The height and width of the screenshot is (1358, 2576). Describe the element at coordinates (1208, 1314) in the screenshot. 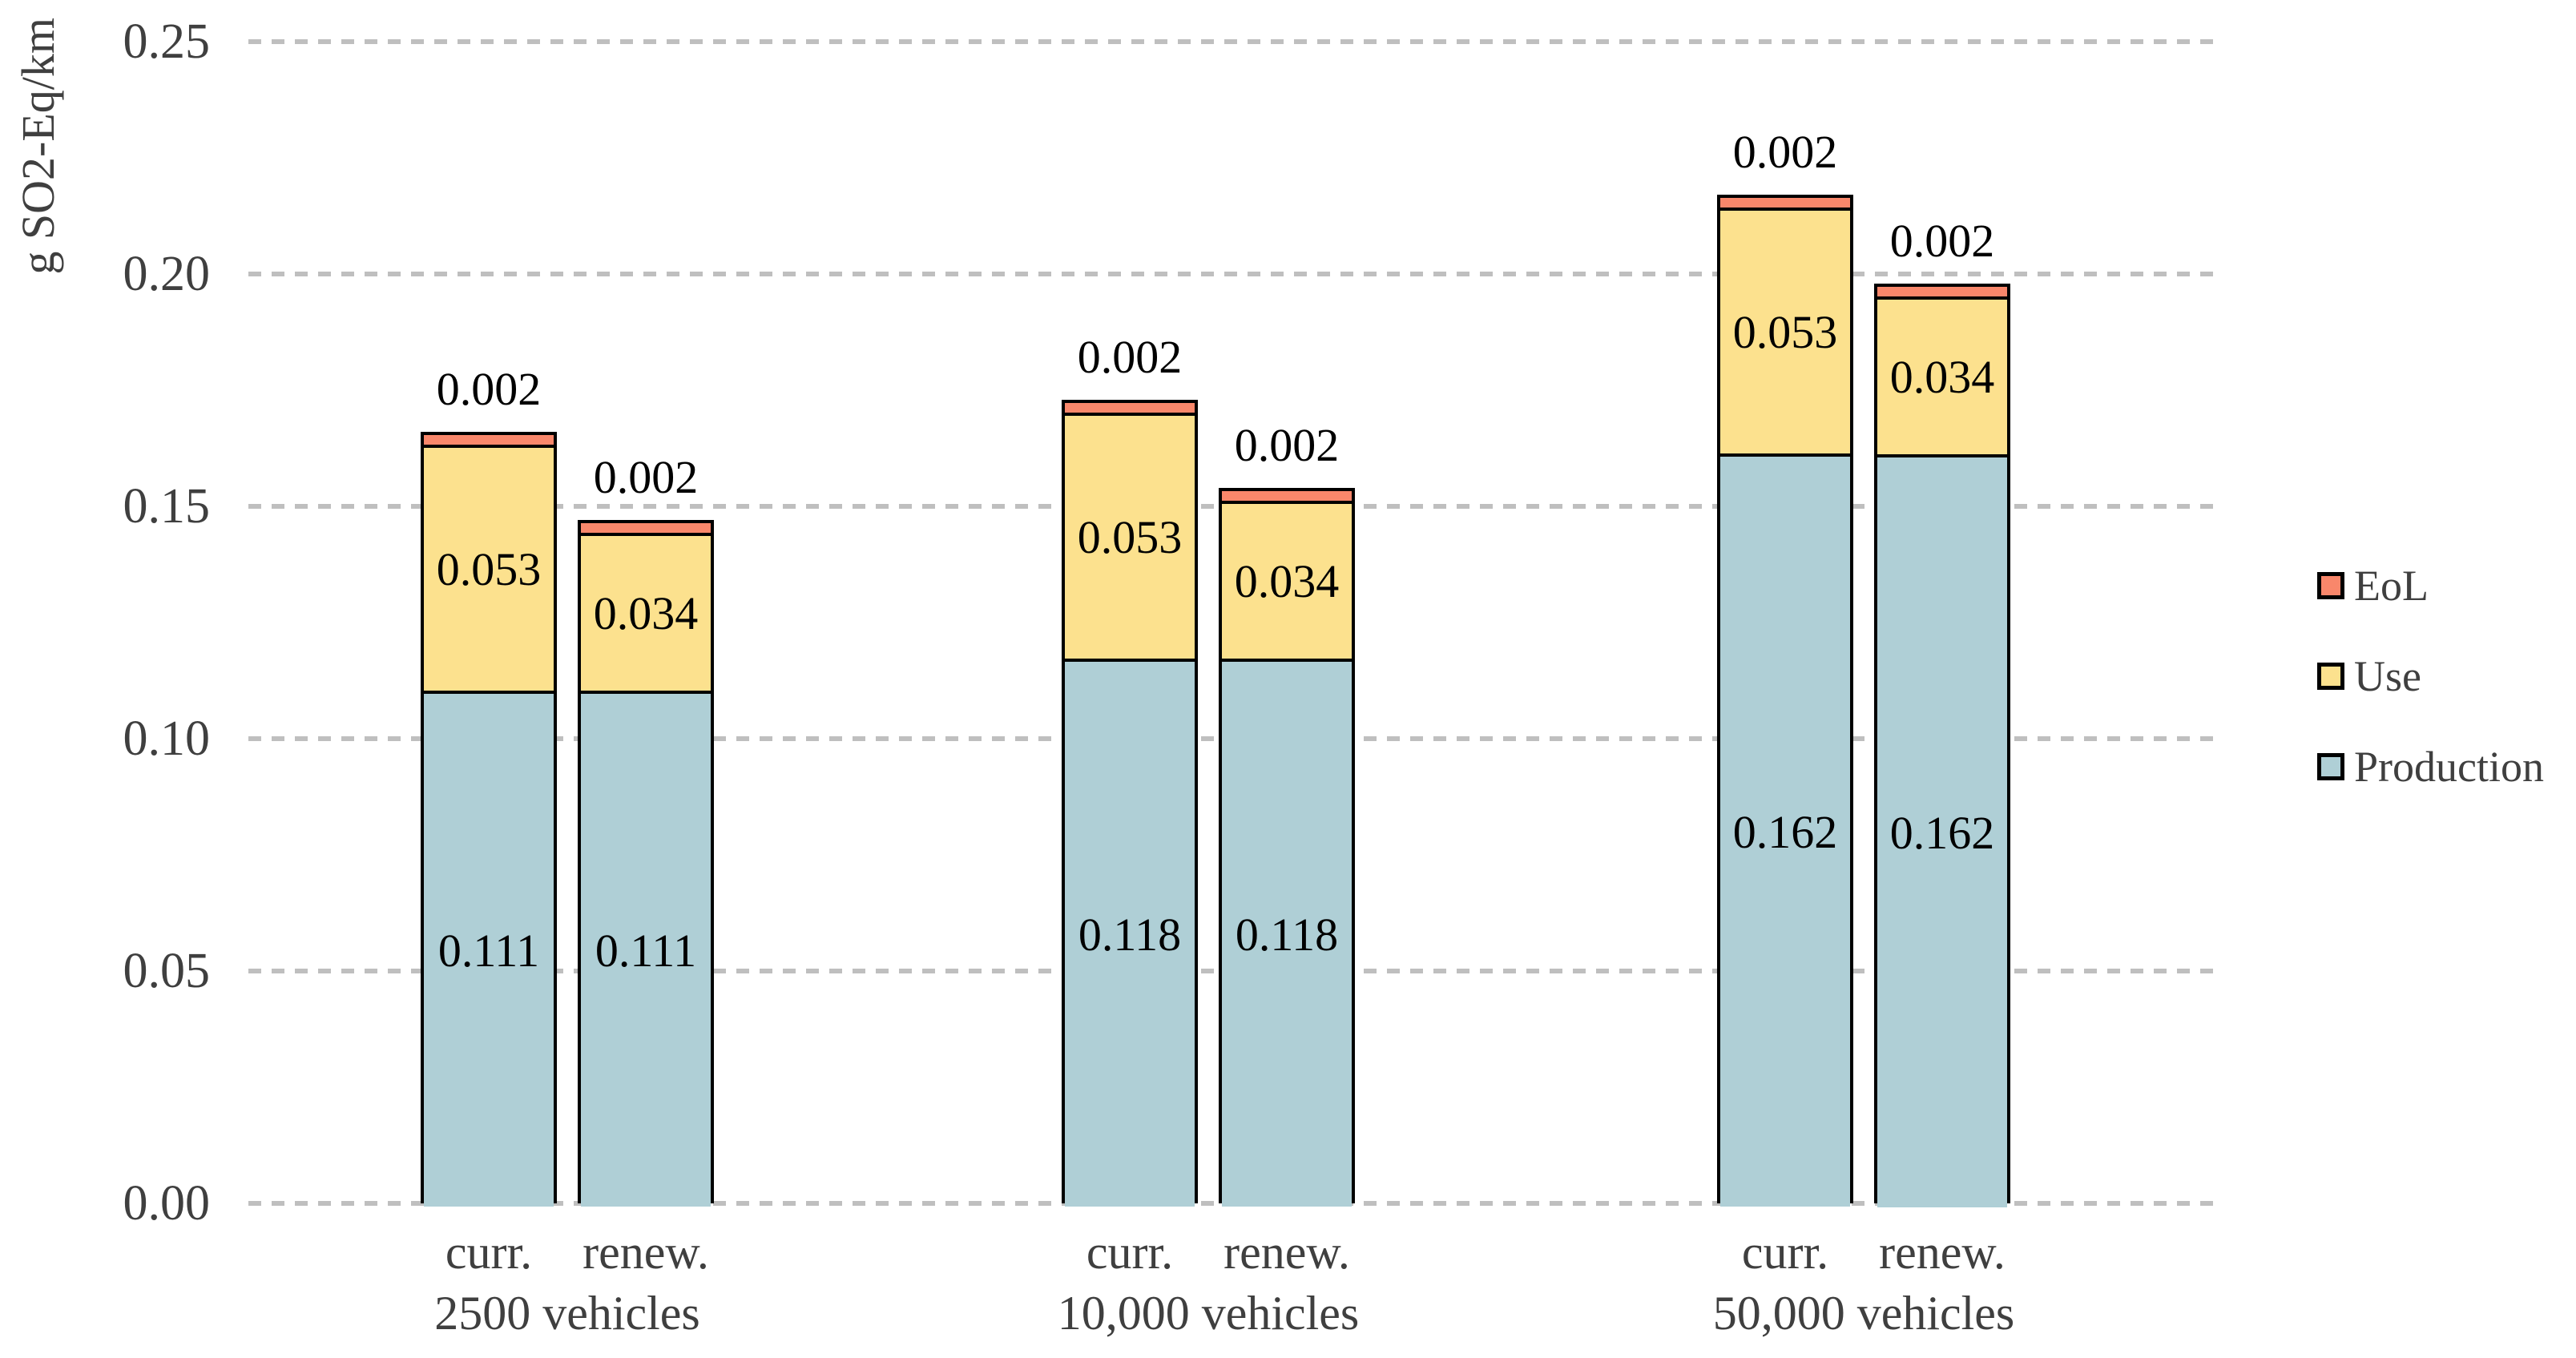

I see `group-label: 10,000 vehicles` at that location.